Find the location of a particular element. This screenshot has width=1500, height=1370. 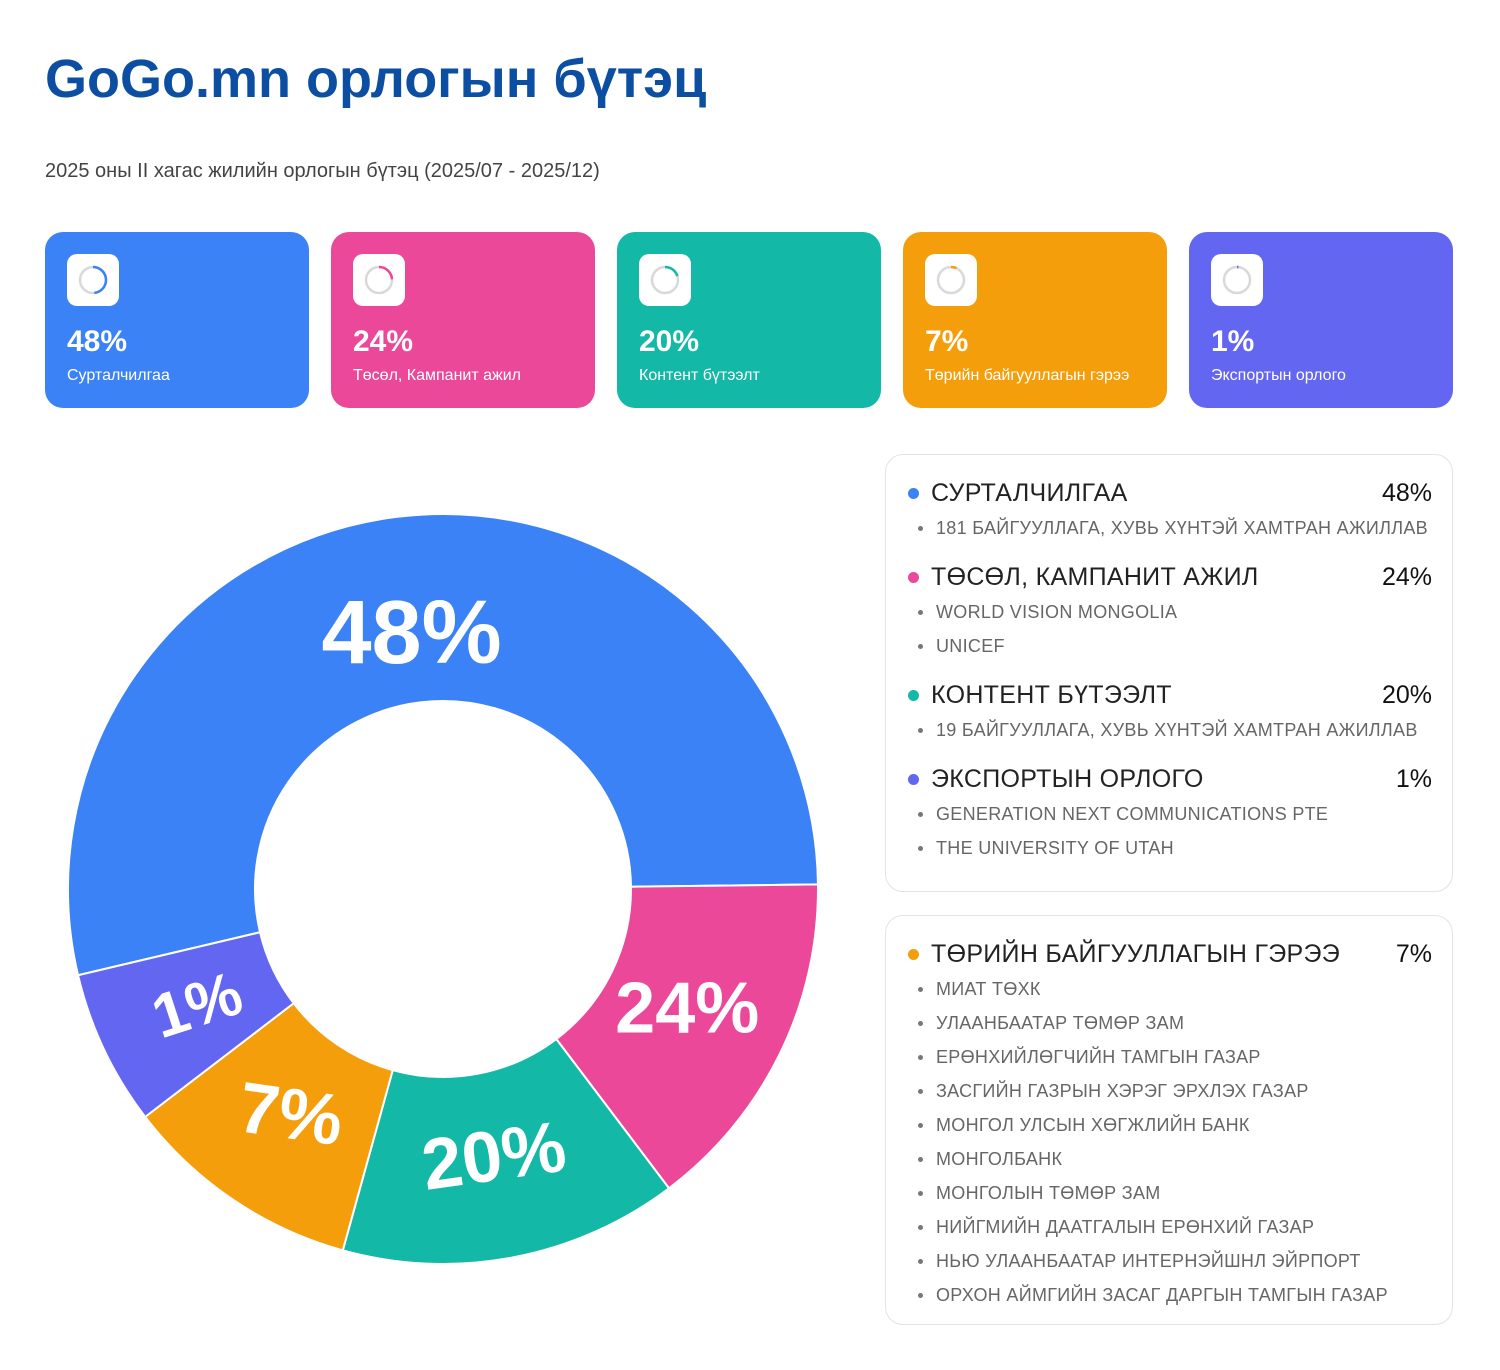

legend-list-item: WORLD VISION MONGOLIA is located at coordinates (1169, 612).